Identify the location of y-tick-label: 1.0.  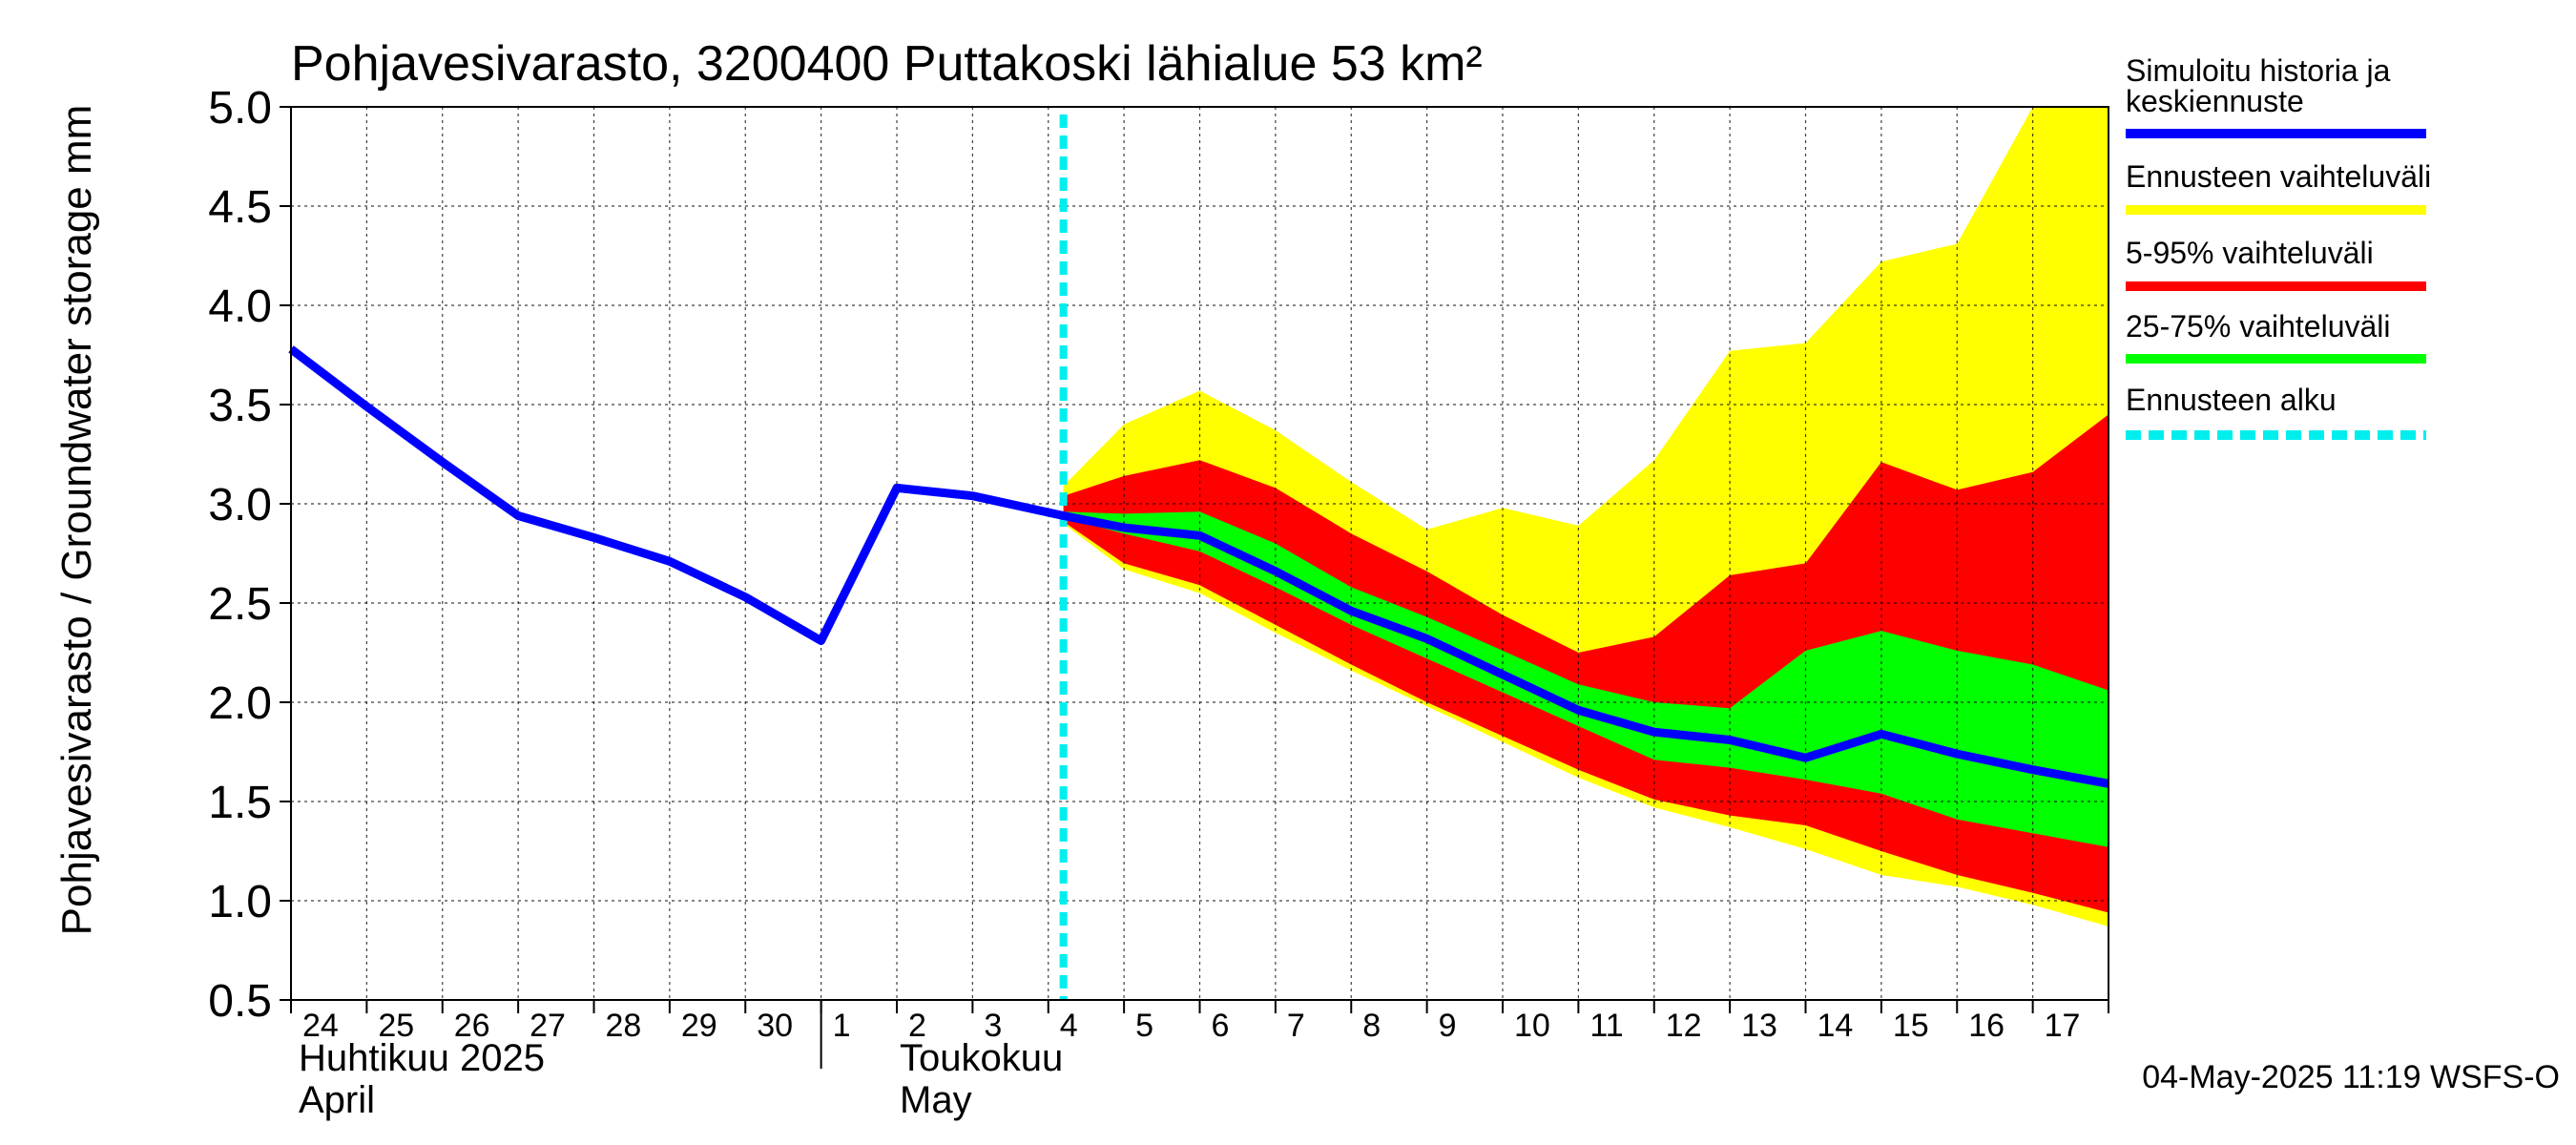
(240, 902).